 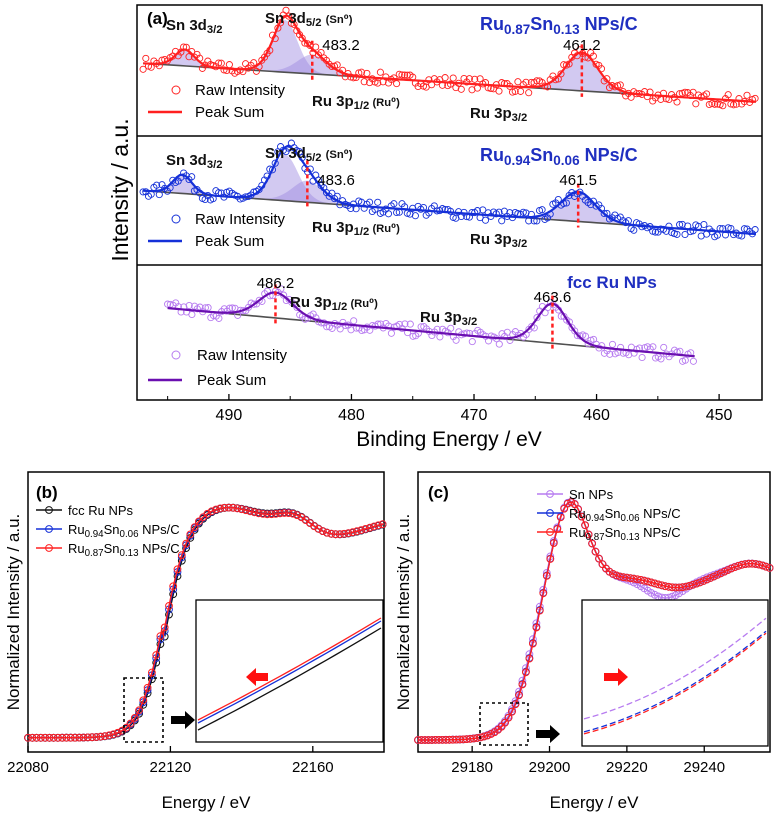 What do you see at coordinates (124, 531) in the screenshot?
I see `legend-label: Ru0.94Sn0.06 NPs/C` at bounding box center [124, 531].